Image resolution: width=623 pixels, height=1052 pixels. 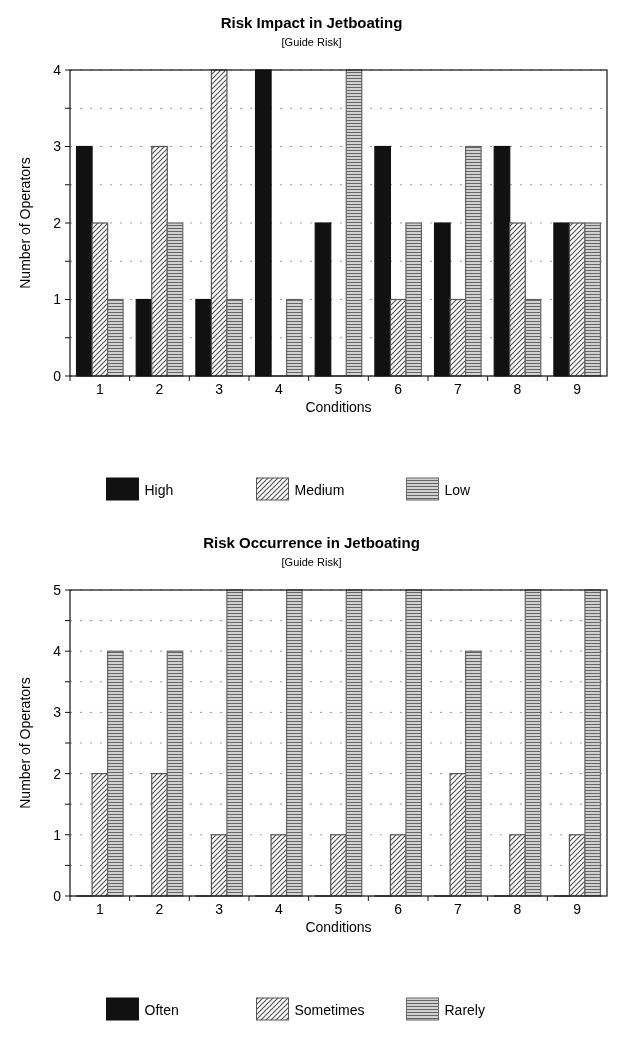 I want to click on legend-label: Low, so click(x=458, y=489).